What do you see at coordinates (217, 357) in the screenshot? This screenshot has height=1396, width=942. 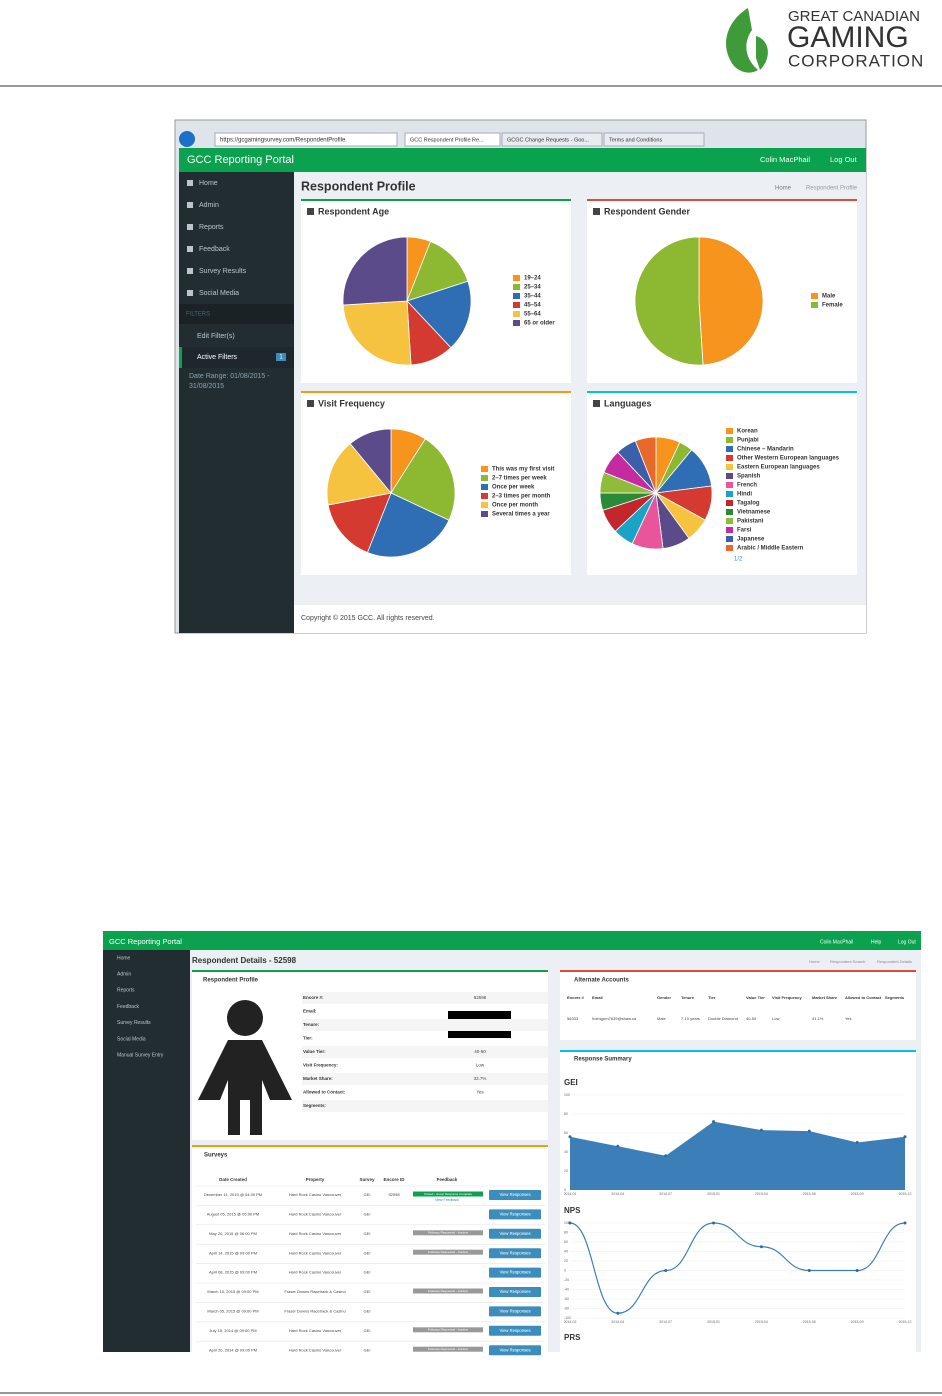 I see `nav-item: Active Filters` at bounding box center [217, 357].